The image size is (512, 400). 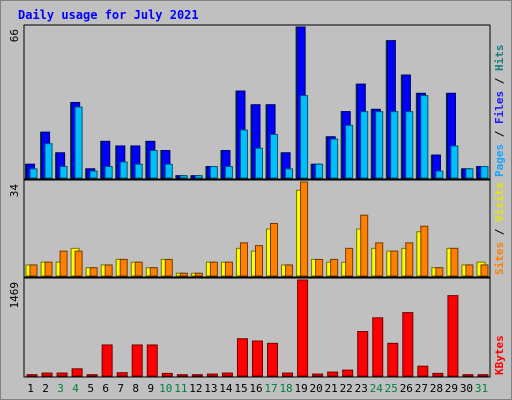 I want to click on x-tick-label: 4, so click(x=75, y=388).